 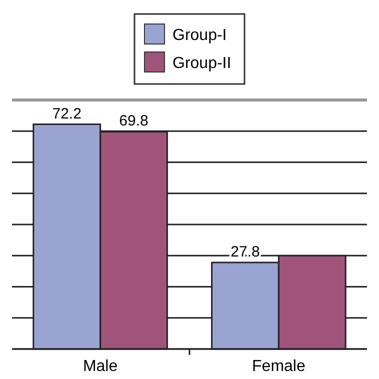 What do you see at coordinates (100, 366) in the screenshot?
I see `x-tick-label: Male` at bounding box center [100, 366].